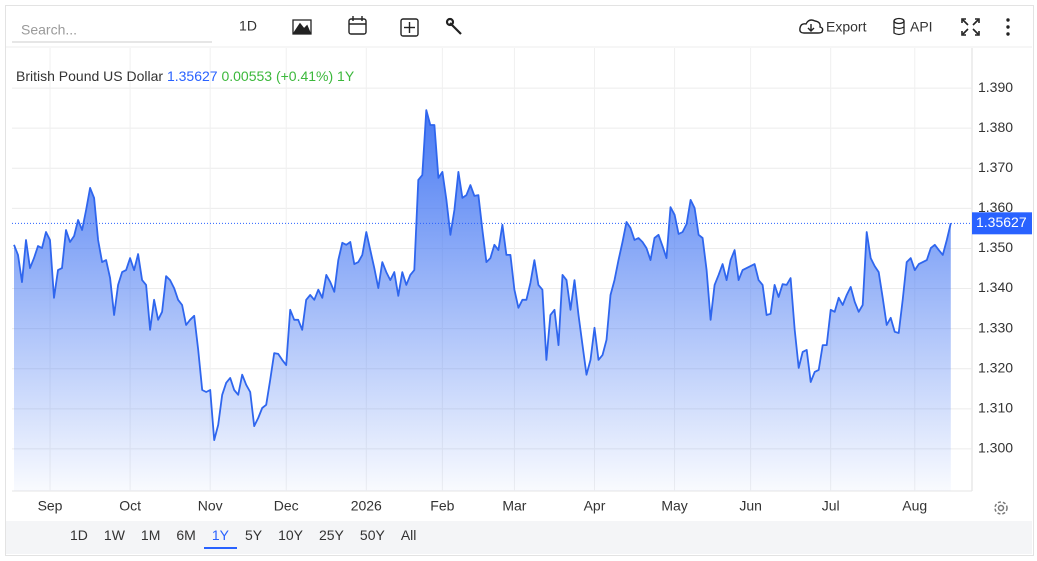 This screenshot has width=1037, height=561. What do you see at coordinates (186, 535) in the screenshot?
I see `range-button: 6M` at bounding box center [186, 535].